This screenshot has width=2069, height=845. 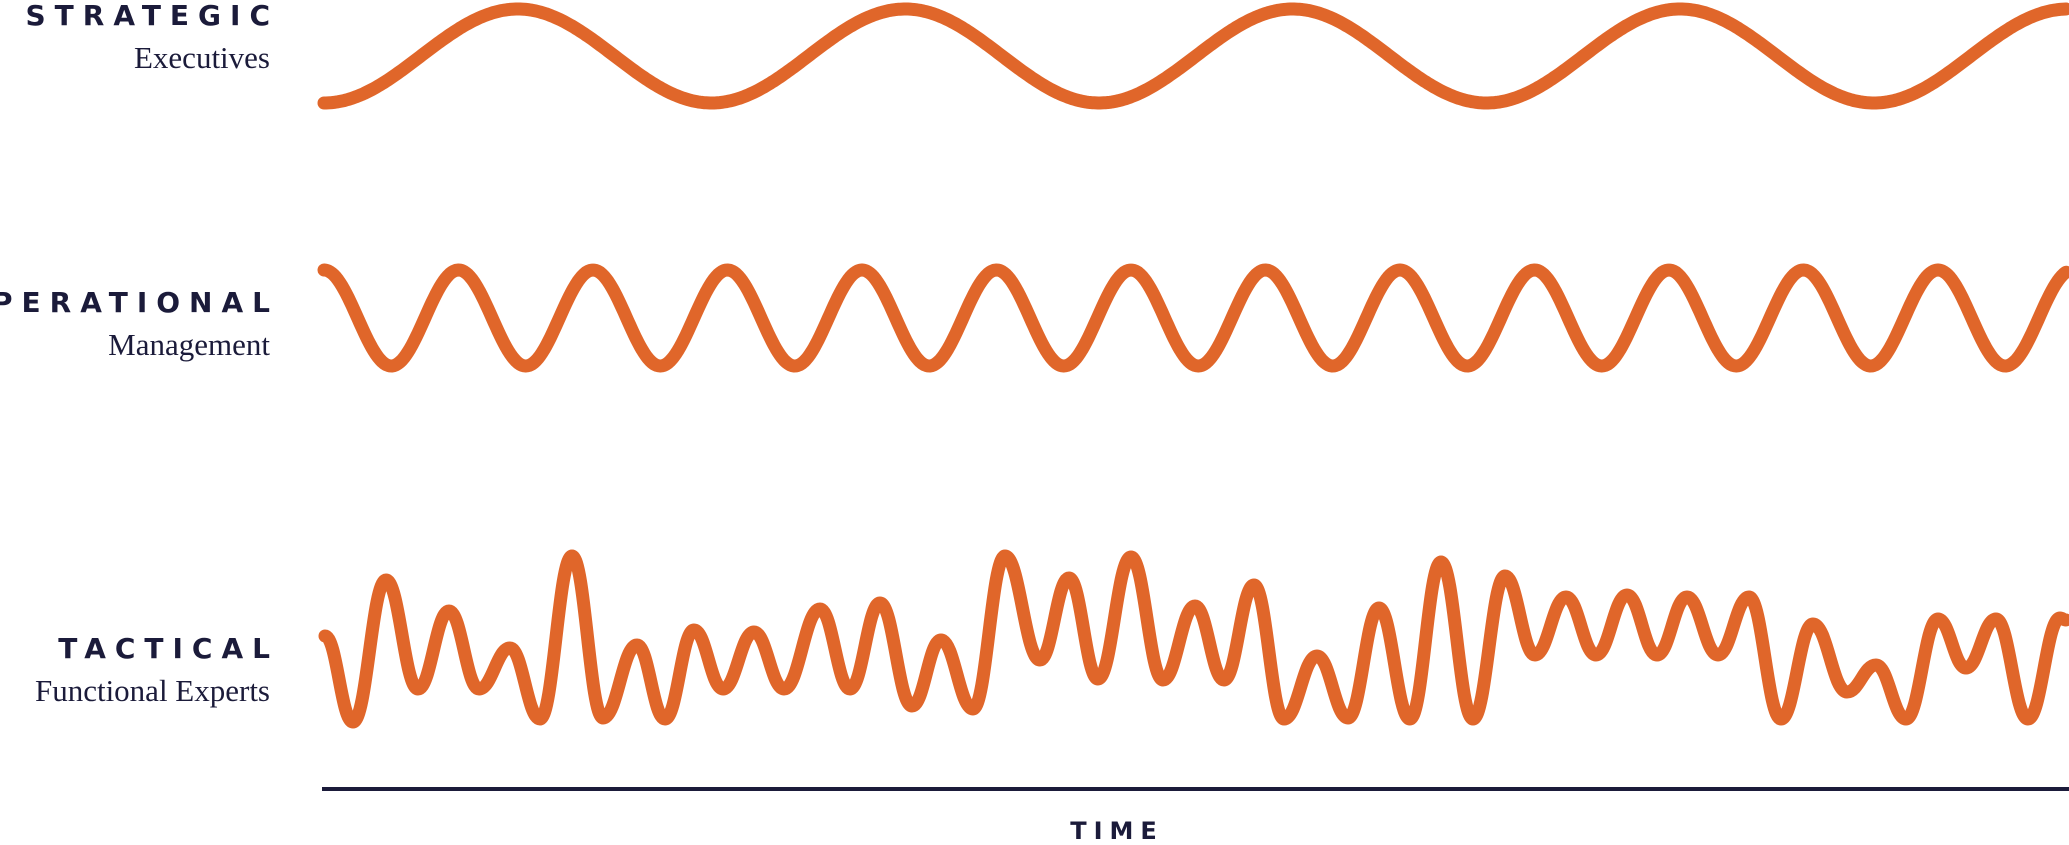 I want to click on tactical-title: TACTICAL, so click(x=168, y=648).